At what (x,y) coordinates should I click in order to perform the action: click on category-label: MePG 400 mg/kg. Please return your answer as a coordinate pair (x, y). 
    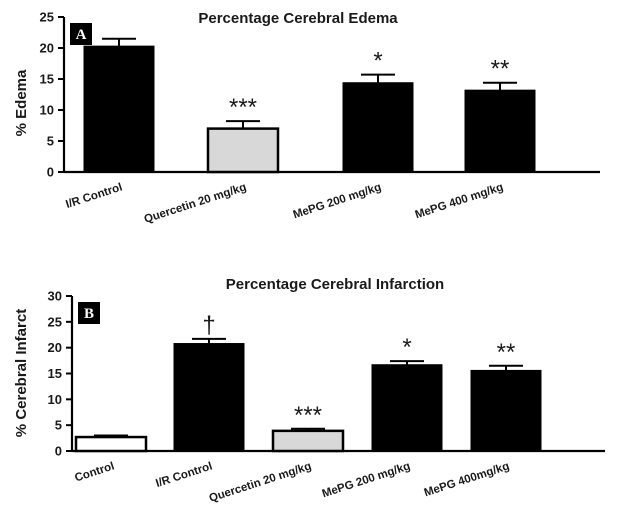
    Looking at the image, I should click on (459, 201).